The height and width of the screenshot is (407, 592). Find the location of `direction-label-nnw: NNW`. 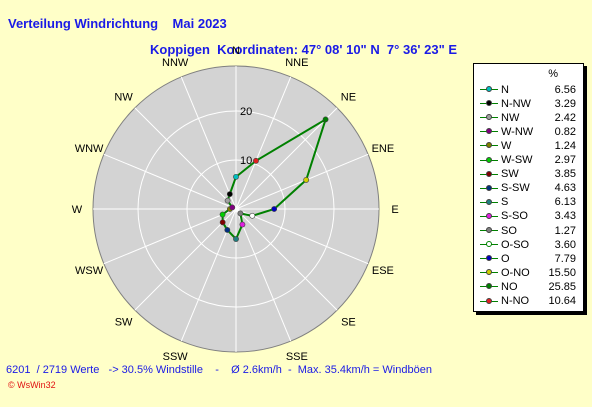

direction-label-nnw: NNW is located at coordinates (175, 63).